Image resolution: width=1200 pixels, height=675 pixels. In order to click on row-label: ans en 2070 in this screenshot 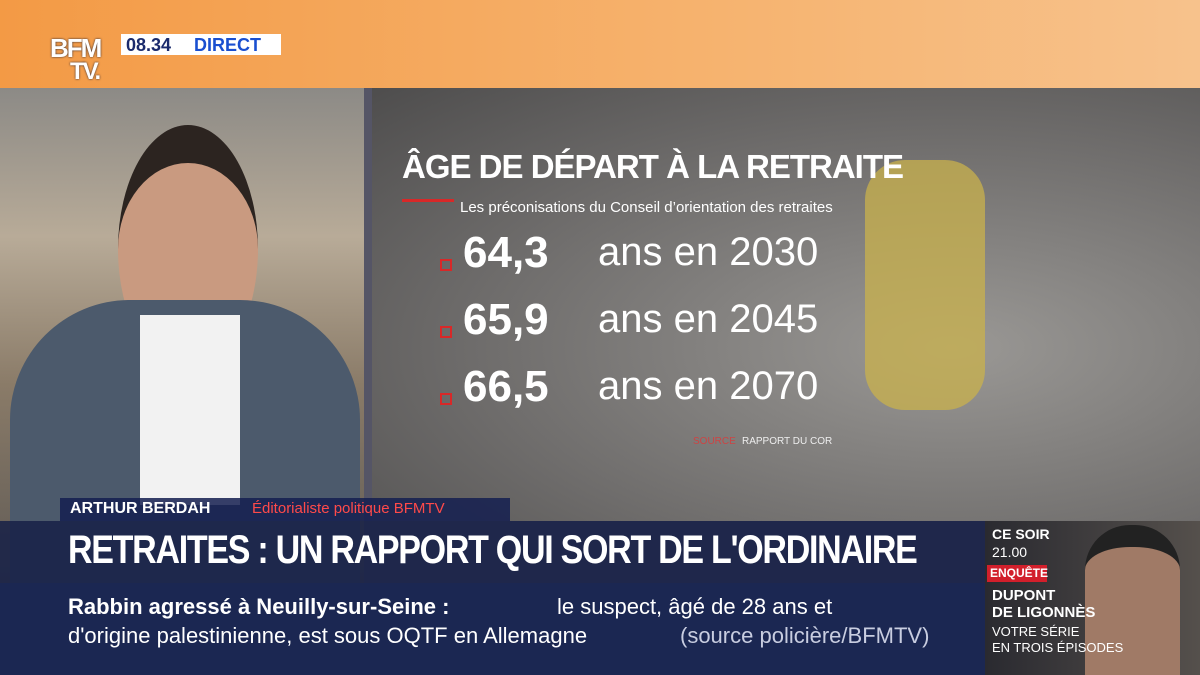, I will do `click(708, 386)`.